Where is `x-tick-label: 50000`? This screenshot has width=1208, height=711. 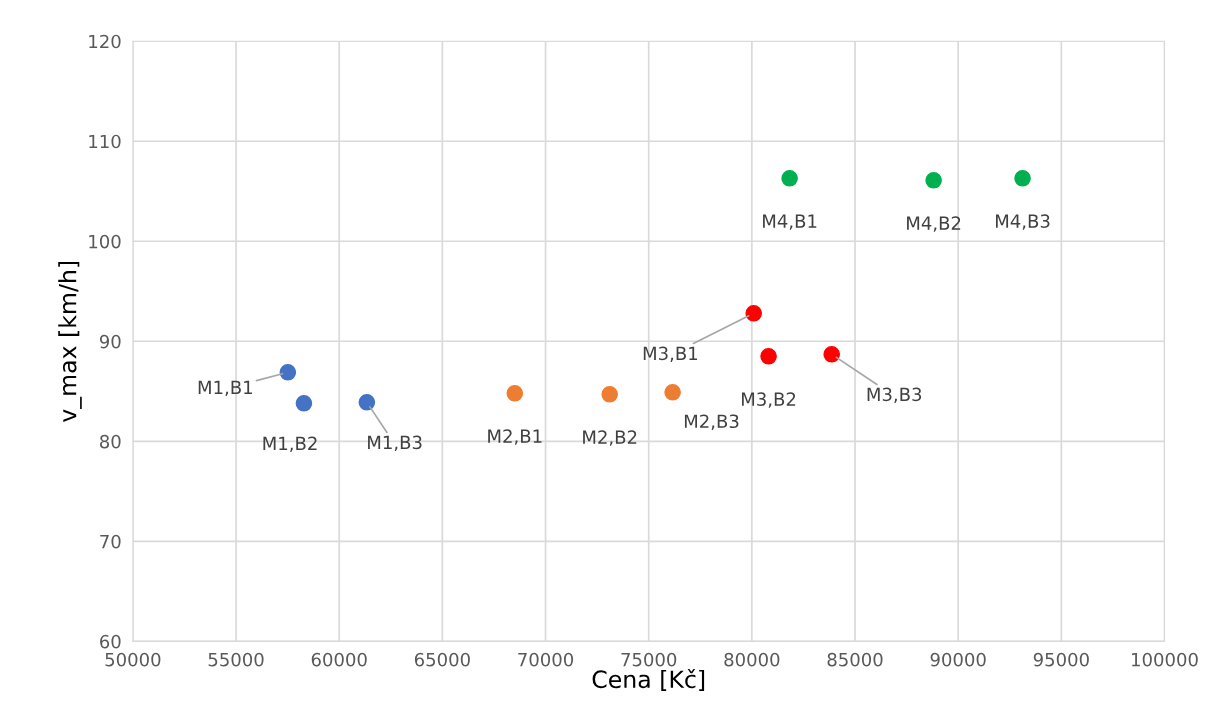
x-tick-label: 50000 is located at coordinates (133, 659).